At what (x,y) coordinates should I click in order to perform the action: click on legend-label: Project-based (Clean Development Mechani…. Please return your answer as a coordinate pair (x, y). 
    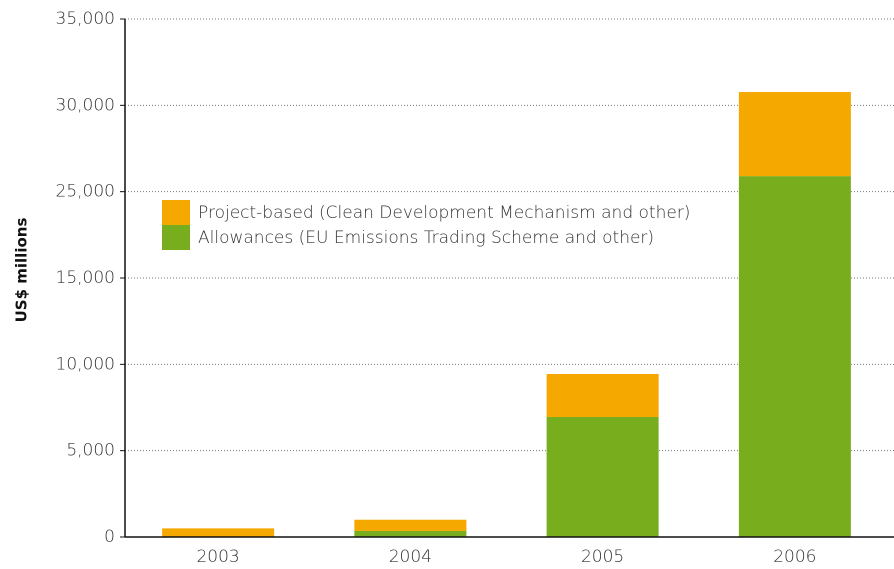
    Looking at the image, I should click on (444, 213).